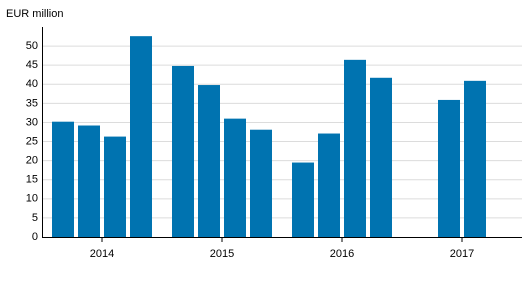  Describe the element at coordinates (32, 103) in the screenshot. I see `y-tick-label: 35` at that location.